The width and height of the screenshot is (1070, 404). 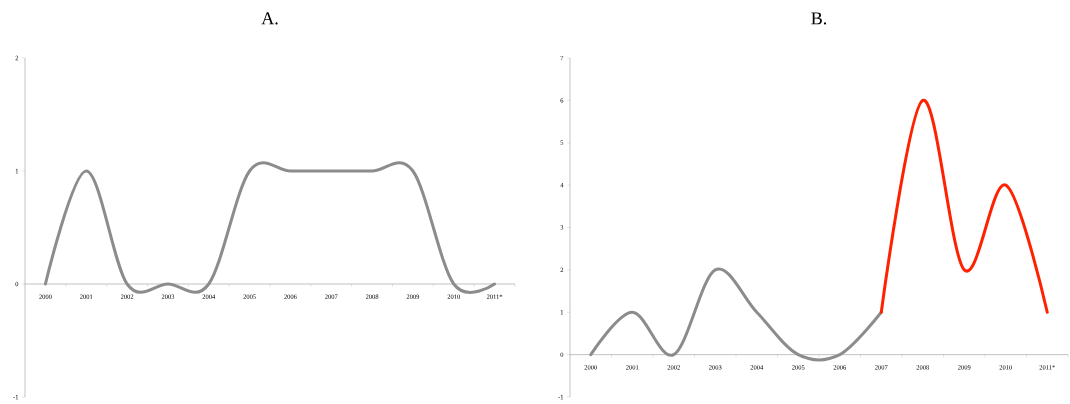 What do you see at coordinates (819, 18) in the screenshot?
I see `chart-title: B.` at bounding box center [819, 18].